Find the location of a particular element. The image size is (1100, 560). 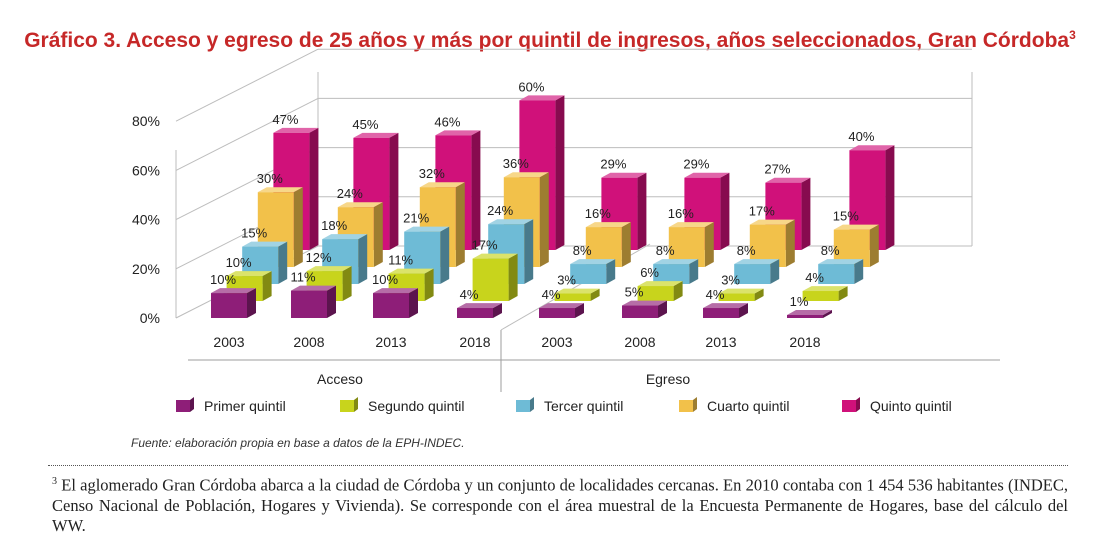

x-tick-label: 2003 is located at coordinates (556, 342).